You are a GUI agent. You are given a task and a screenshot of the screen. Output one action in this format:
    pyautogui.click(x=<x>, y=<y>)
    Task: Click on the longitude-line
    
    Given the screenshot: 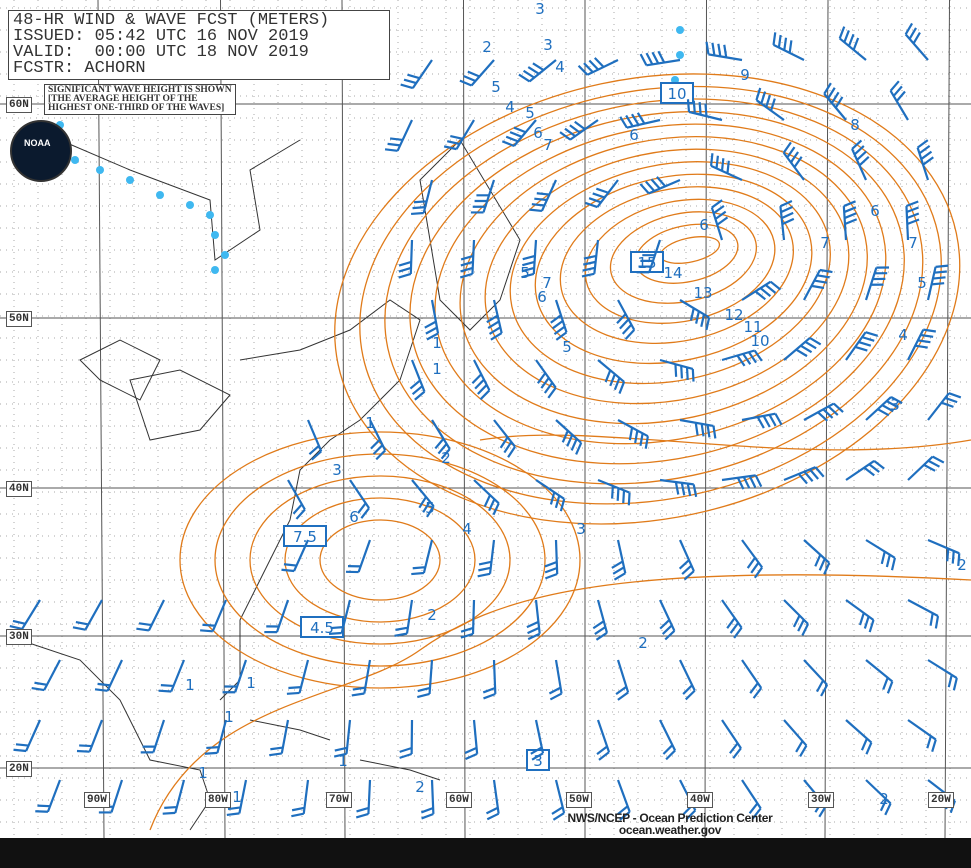 What is the action you would take?
    pyautogui.click(x=464, y=419)
    